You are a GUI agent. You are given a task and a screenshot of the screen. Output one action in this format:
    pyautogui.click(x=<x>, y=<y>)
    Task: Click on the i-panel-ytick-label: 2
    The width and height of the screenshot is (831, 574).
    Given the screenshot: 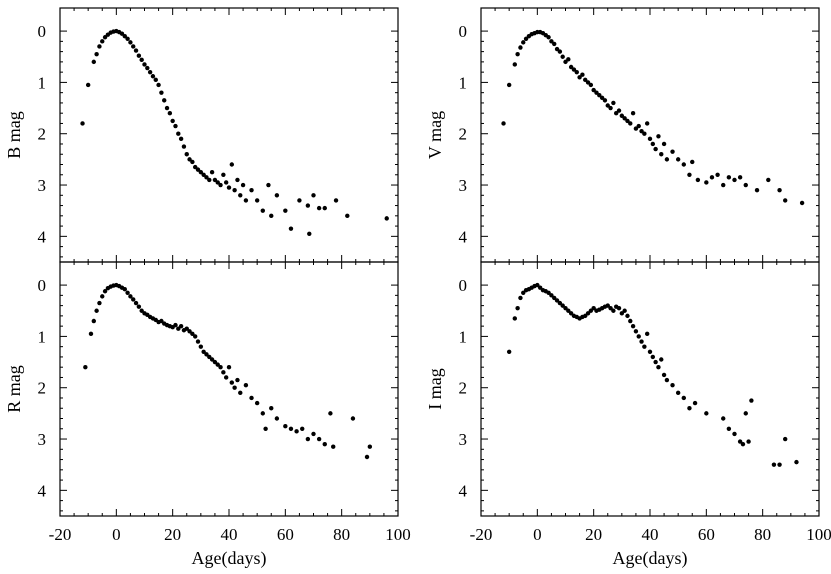 What is the action you would take?
    pyautogui.click(x=463, y=388)
    